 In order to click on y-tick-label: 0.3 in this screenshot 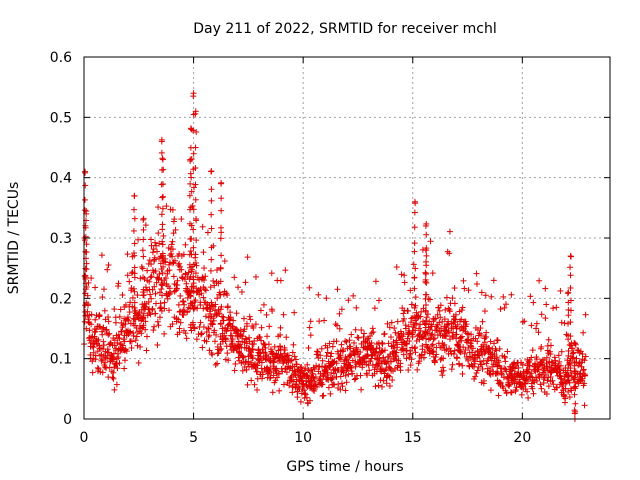, I will do `click(61, 239)`.